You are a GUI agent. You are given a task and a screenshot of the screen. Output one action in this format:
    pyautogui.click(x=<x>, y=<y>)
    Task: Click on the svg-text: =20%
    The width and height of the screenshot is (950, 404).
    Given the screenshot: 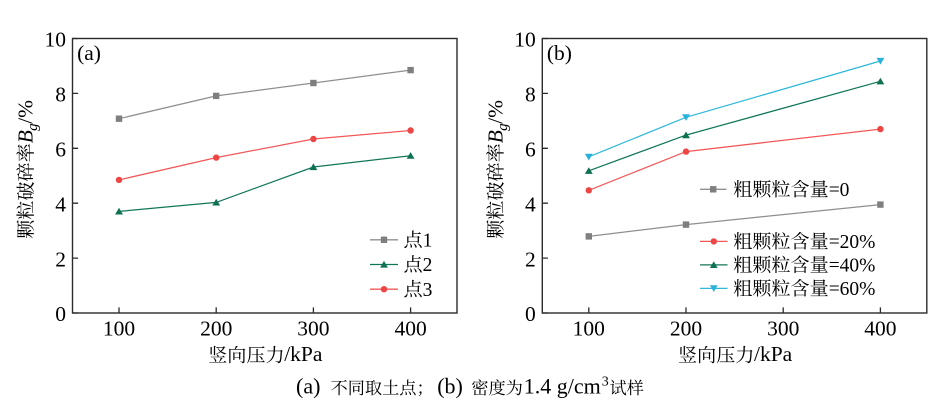 What is the action you would take?
    pyautogui.click(x=852, y=242)
    